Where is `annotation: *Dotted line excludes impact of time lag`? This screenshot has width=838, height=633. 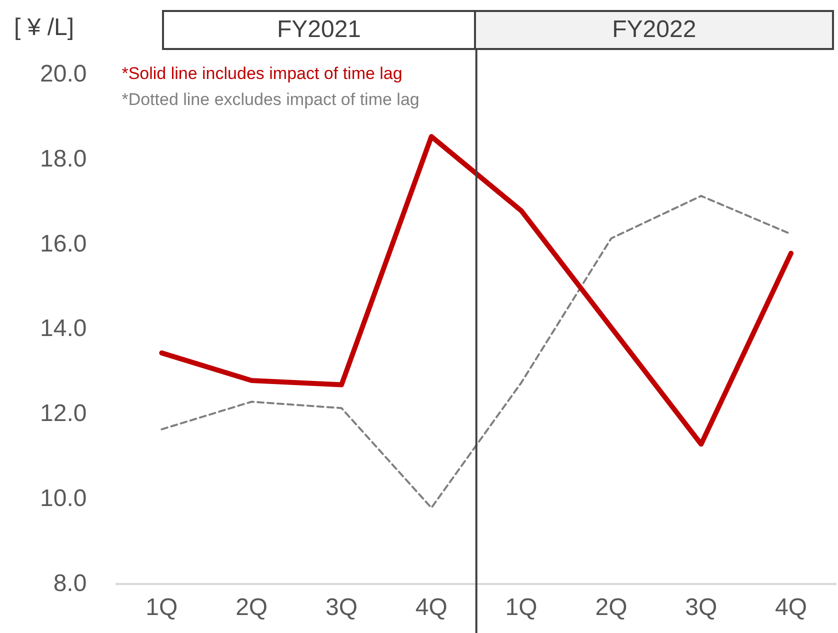 annotation: *Dotted line excludes impact of time lag is located at coordinates (271, 100).